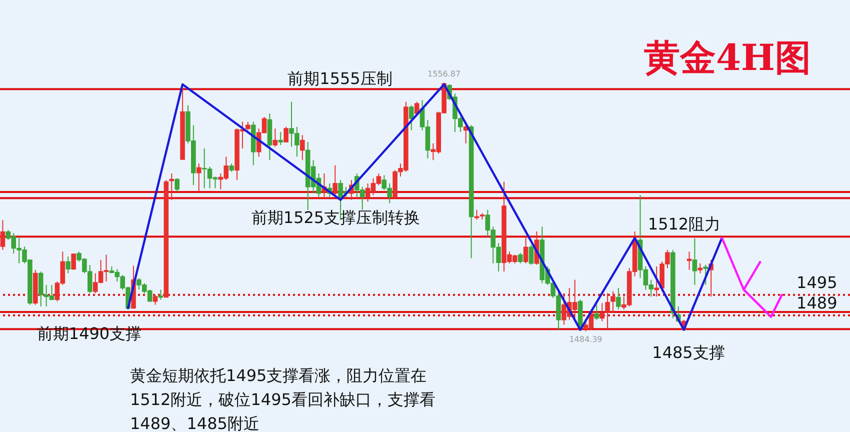  I want to click on ref-line-label: 前期1490支撑, so click(89, 333).